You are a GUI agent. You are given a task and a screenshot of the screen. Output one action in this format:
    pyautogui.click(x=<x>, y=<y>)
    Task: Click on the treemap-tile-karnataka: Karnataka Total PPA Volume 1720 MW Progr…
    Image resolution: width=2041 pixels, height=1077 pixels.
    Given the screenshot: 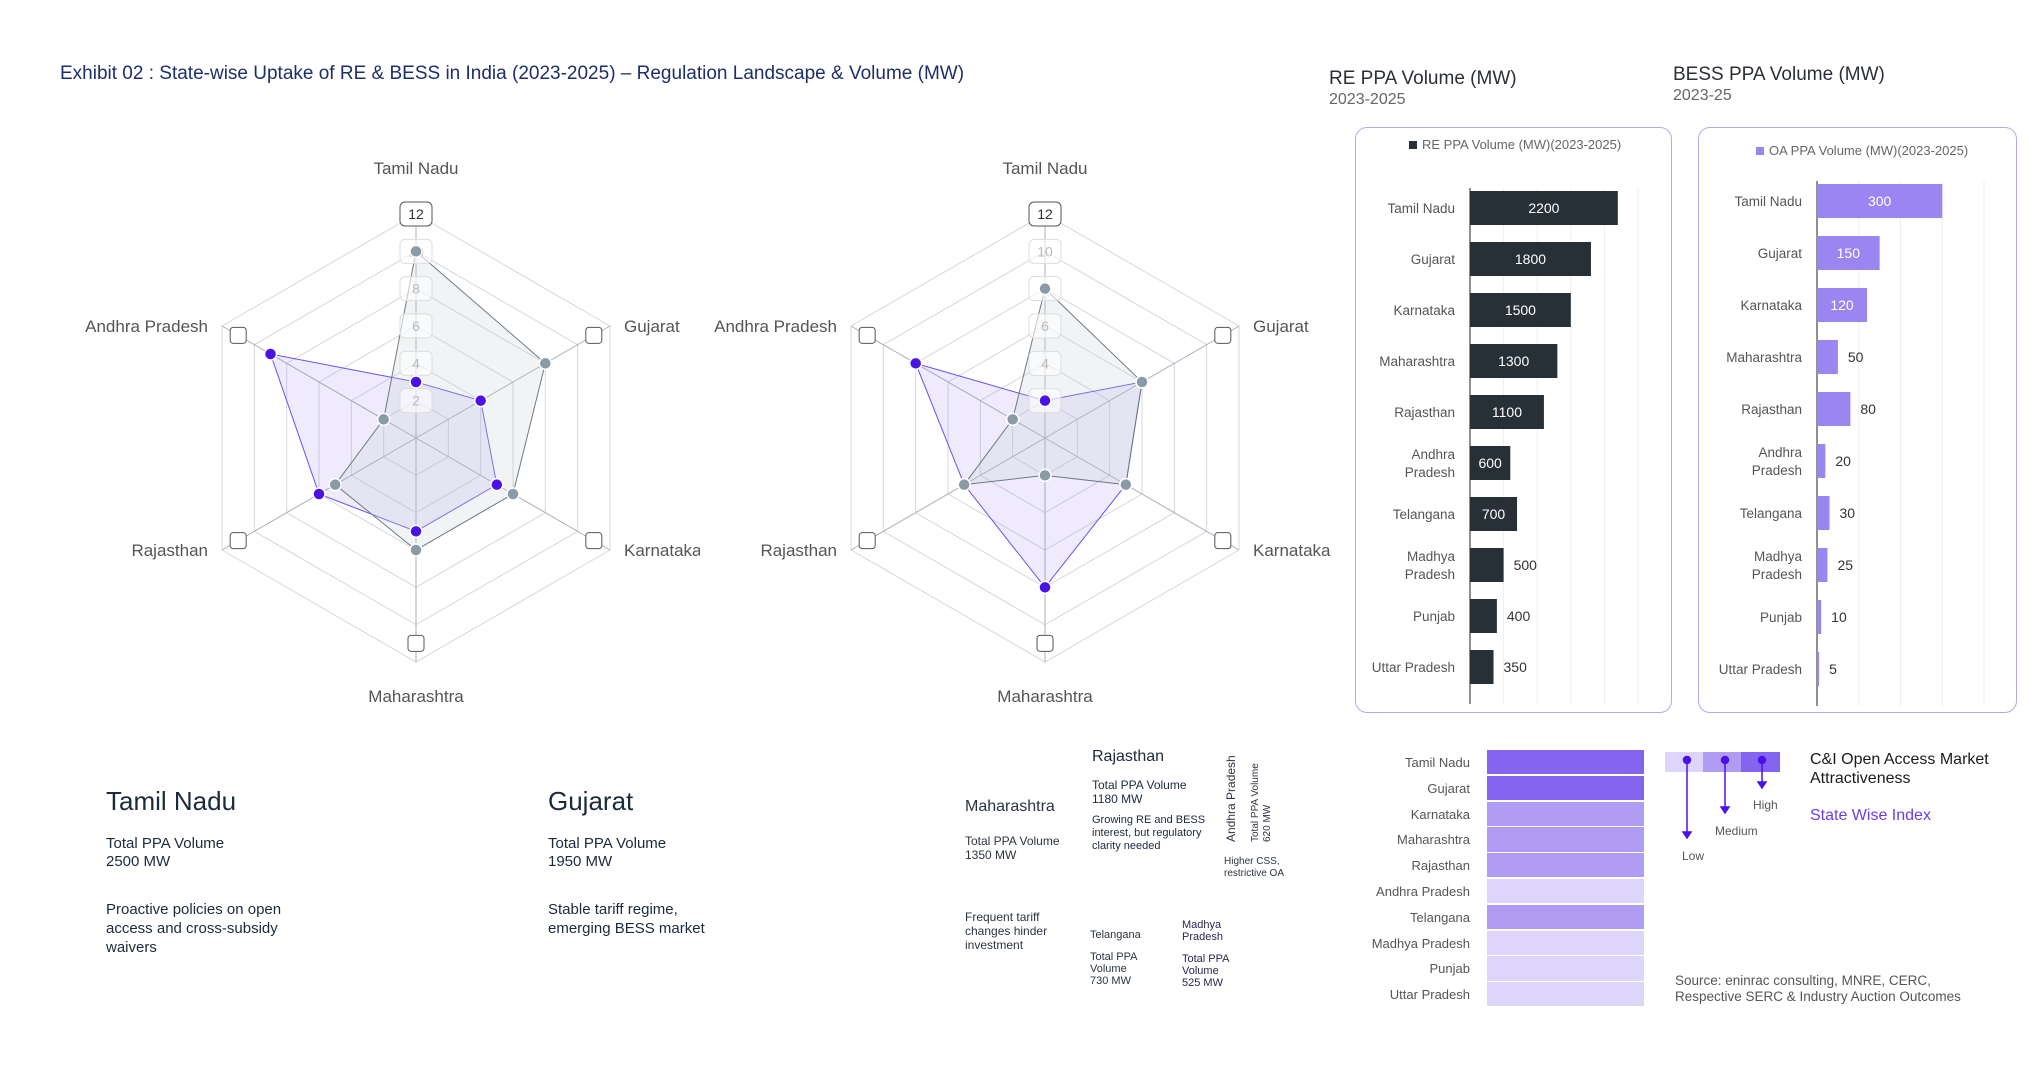 What is the action you would take?
    pyautogui.click(x=855, y=875)
    